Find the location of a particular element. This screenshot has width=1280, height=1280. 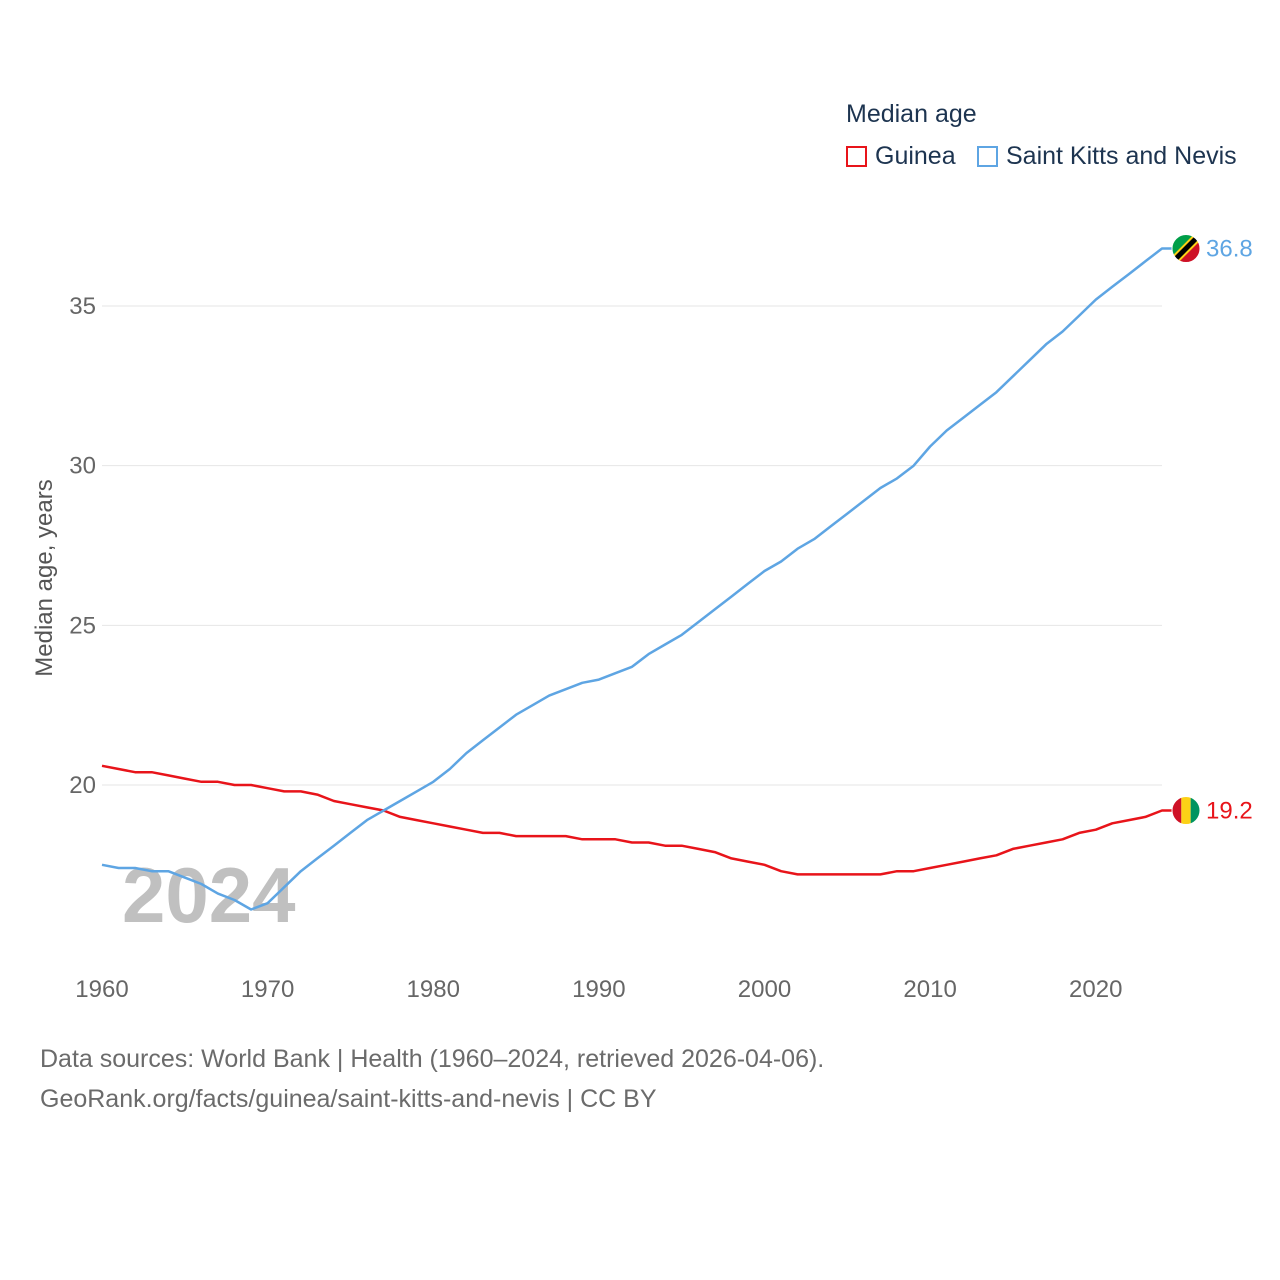

y-tick-label-25: 25 is located at coordinates (82, 625).